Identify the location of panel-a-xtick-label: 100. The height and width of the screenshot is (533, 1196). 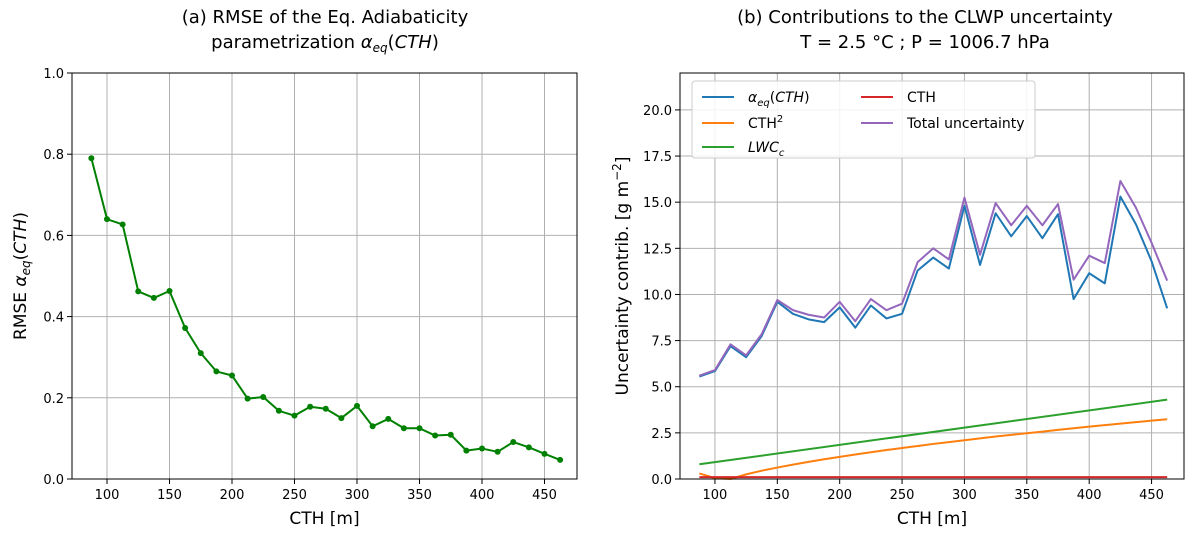
(107, 495).